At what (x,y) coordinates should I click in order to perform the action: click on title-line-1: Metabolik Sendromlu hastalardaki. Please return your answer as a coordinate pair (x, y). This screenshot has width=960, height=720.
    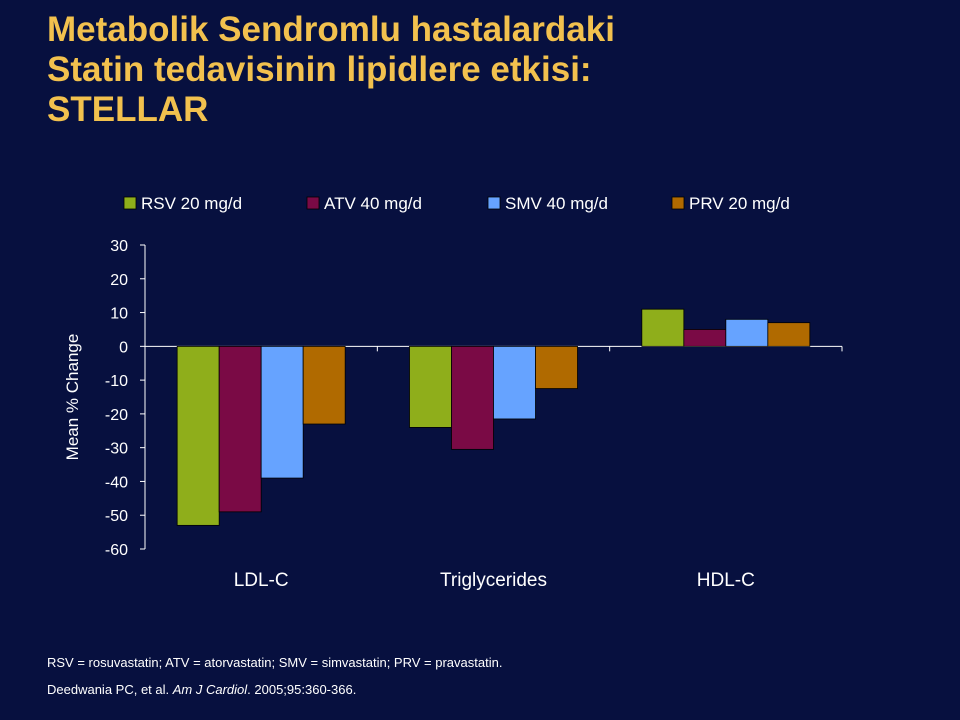
    Looking at the image, I should click on (331, 29).